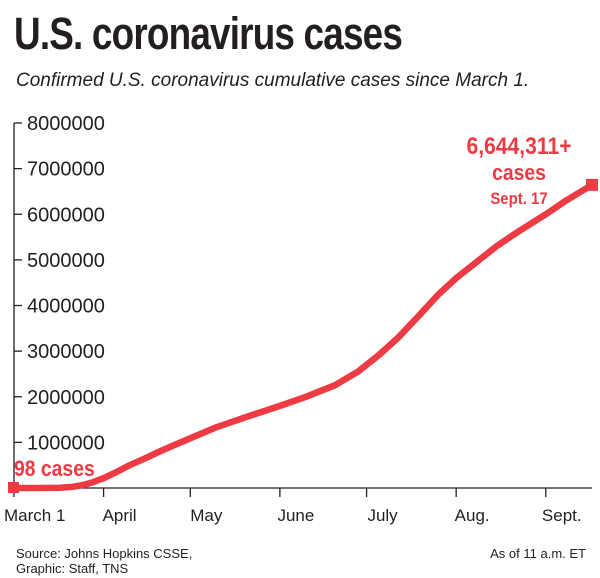 The image size is (600, 578). What do you see at coordinates (295, 515) in the screenshot?
I see `x-tick-label-3: June` at bounding box center [295, 515].